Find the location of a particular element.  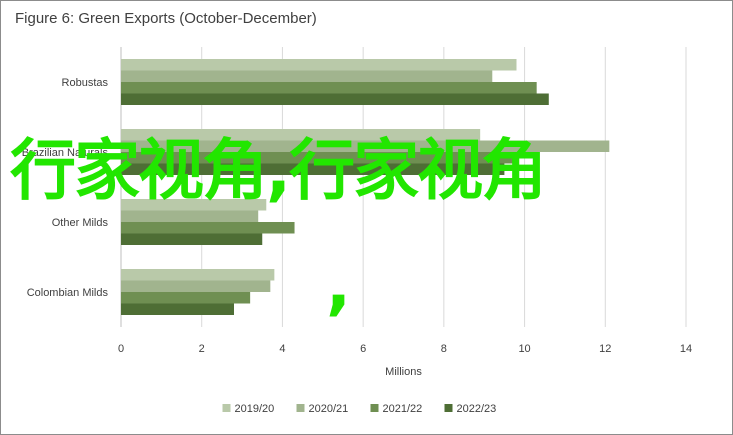

x-tick-label: 8 is located at coordinates (444, 349).